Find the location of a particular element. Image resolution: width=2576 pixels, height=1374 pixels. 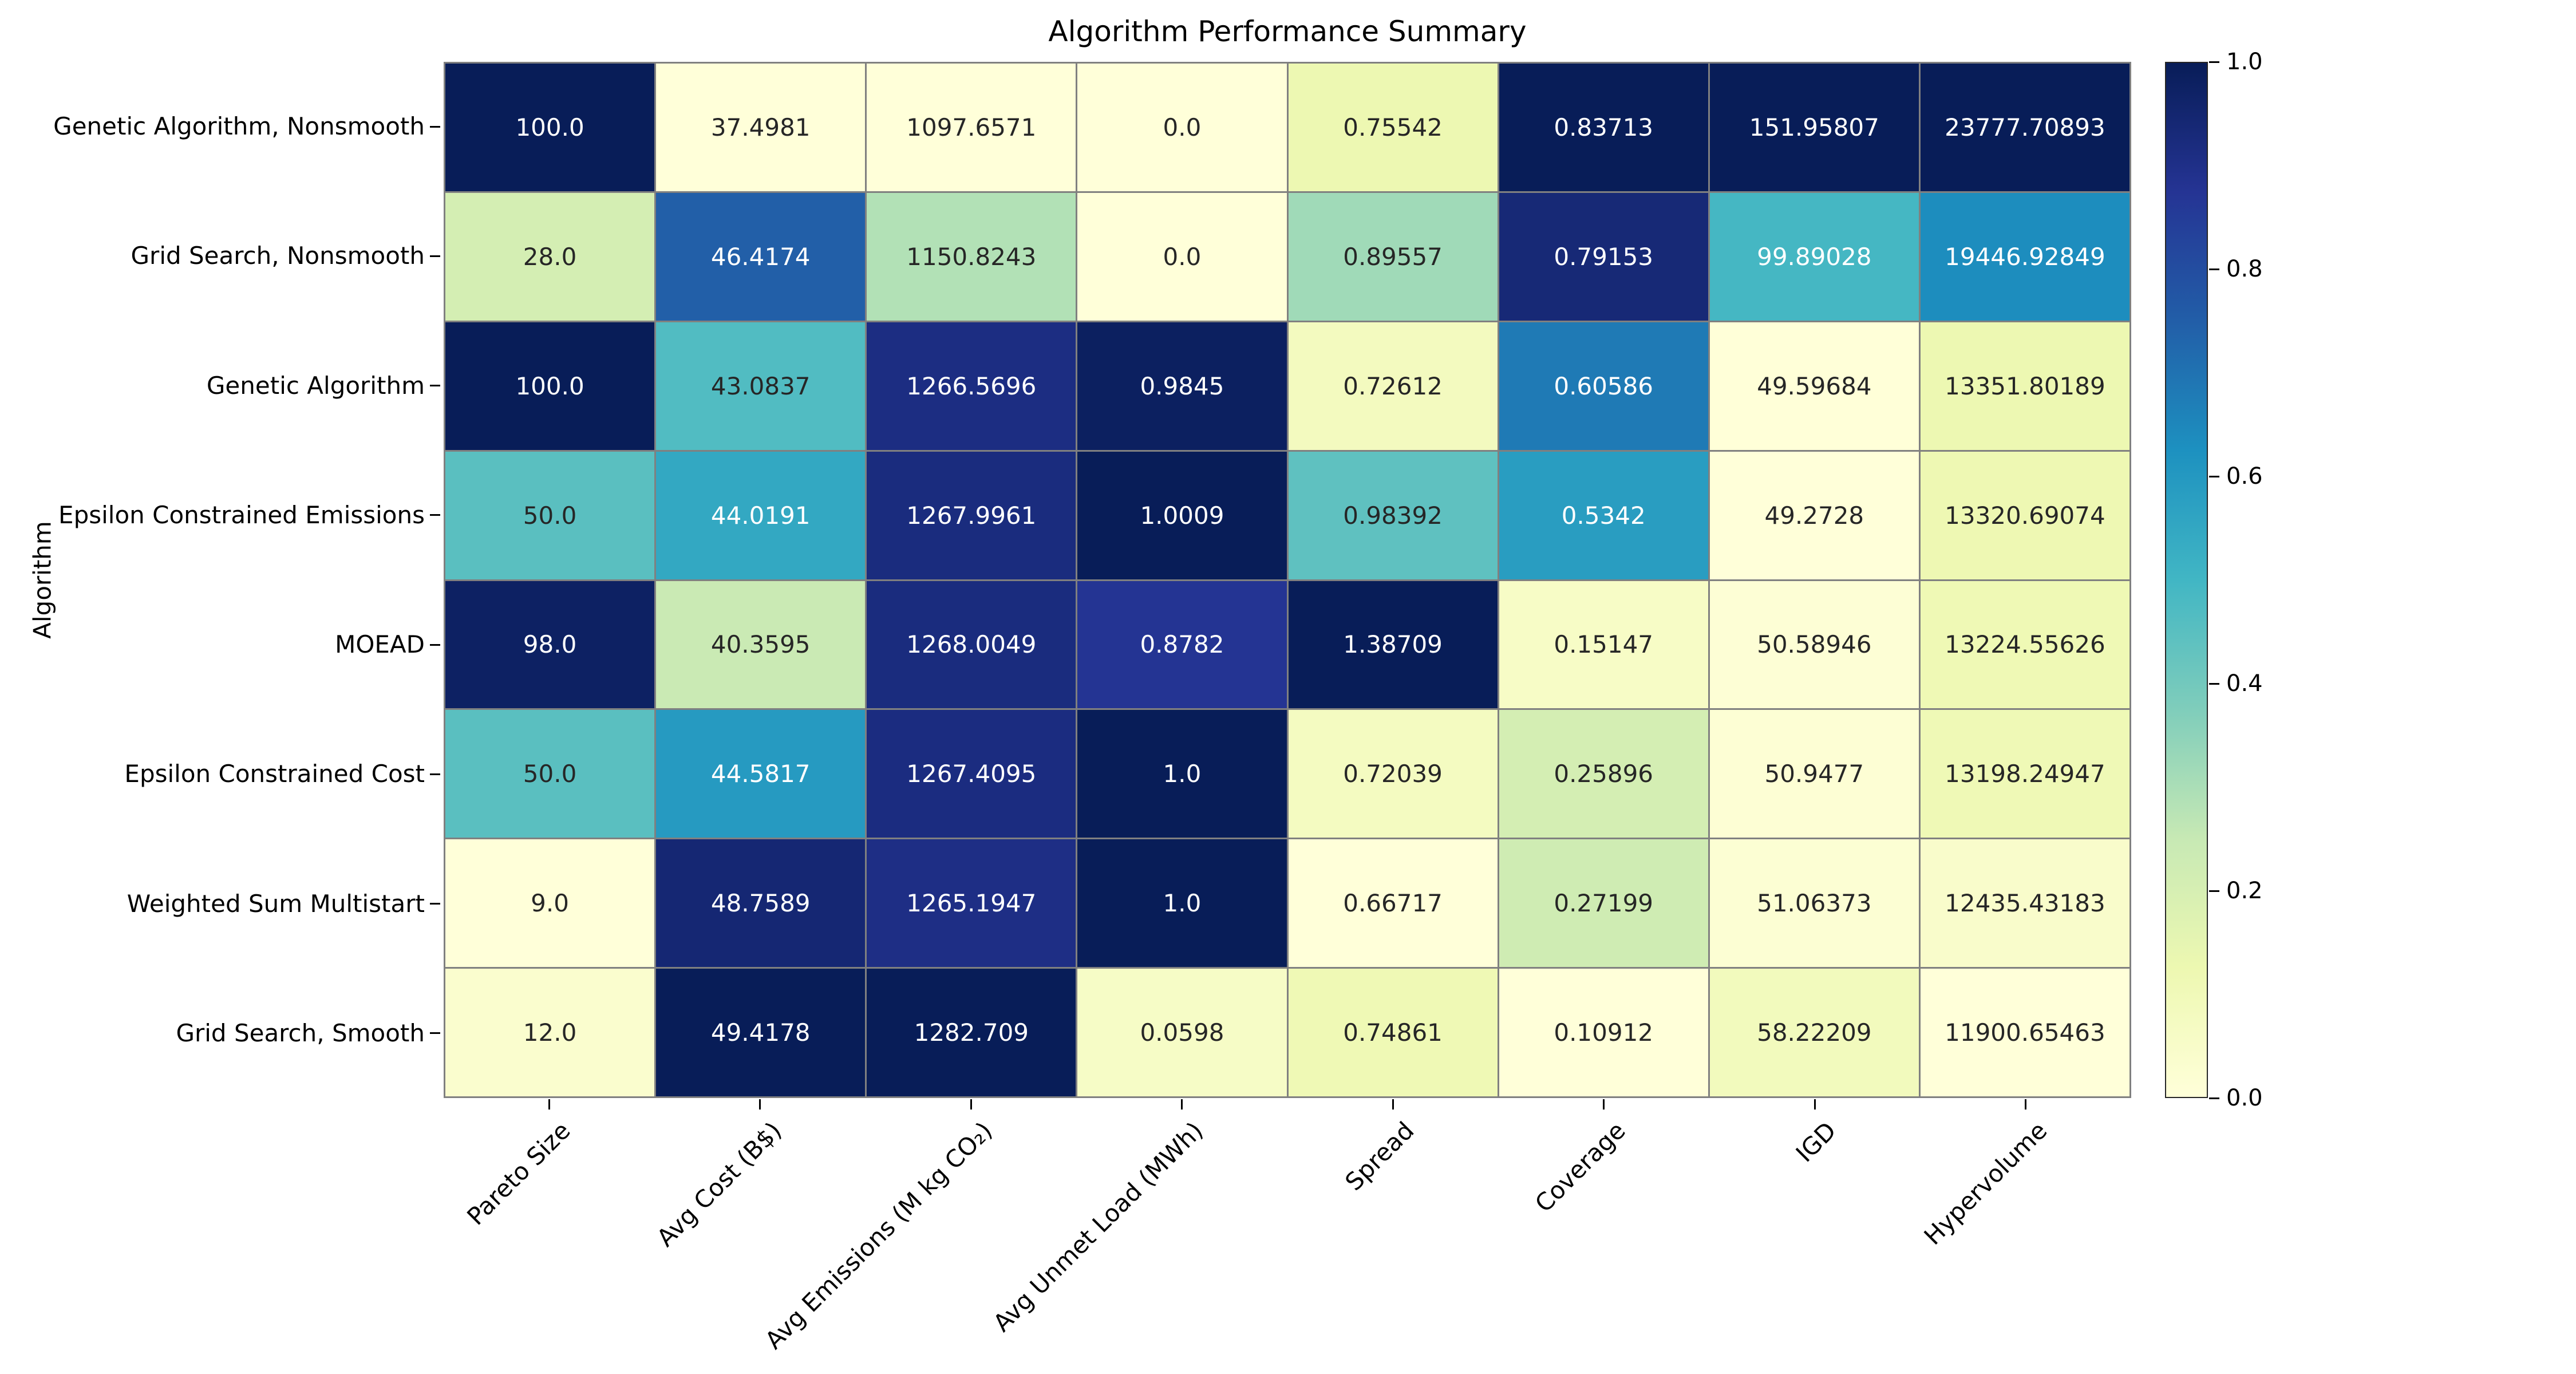

heatmap-cell: 0.98392 is located at coordinates (1393, 515).